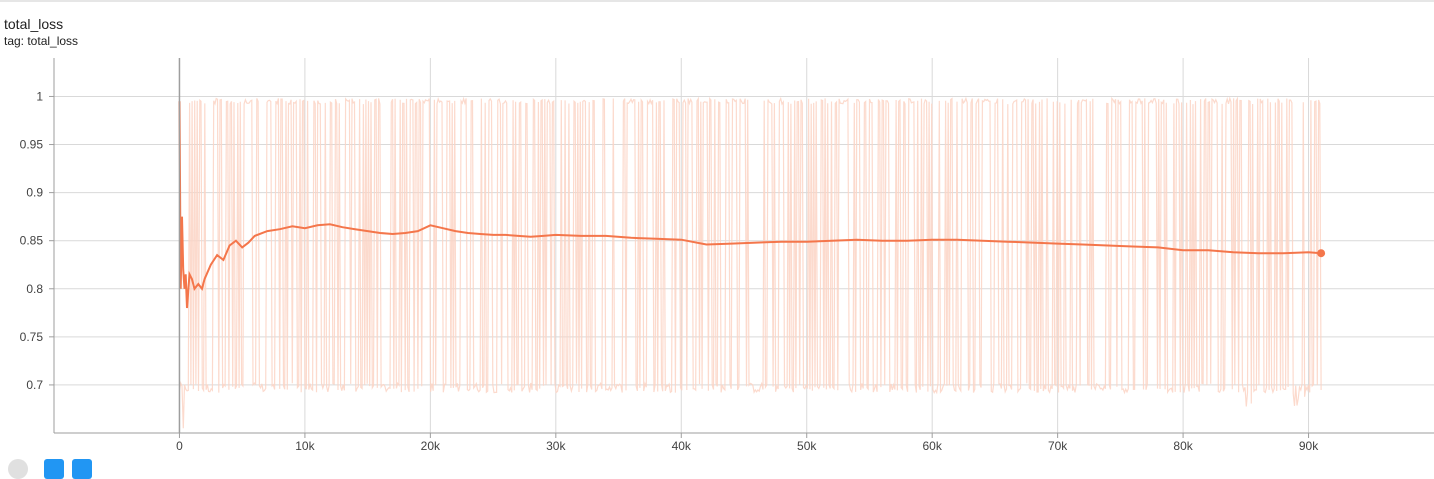 This screenshot has width=1434, height=479. What do you see at coordinates (32, 241) in the screenshot?
I see `y-tick-label: 0.85` at bounding box center [32, 241].